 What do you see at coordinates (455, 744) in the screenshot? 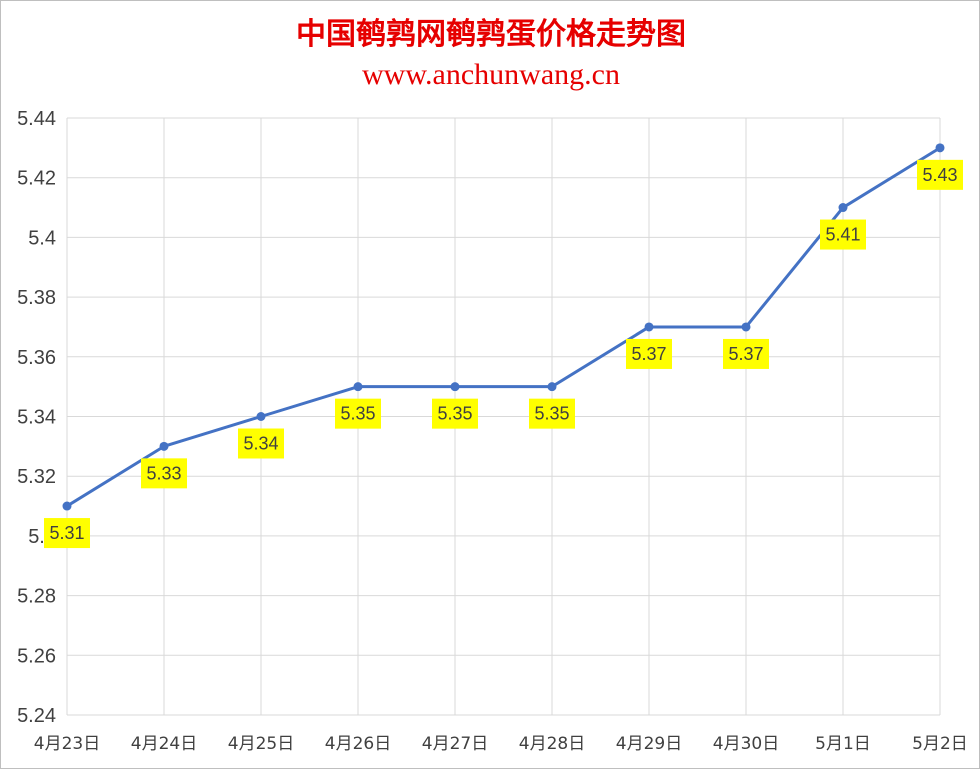
I see `x-tick-label: 4月27日` at bounding box center [455, 744].